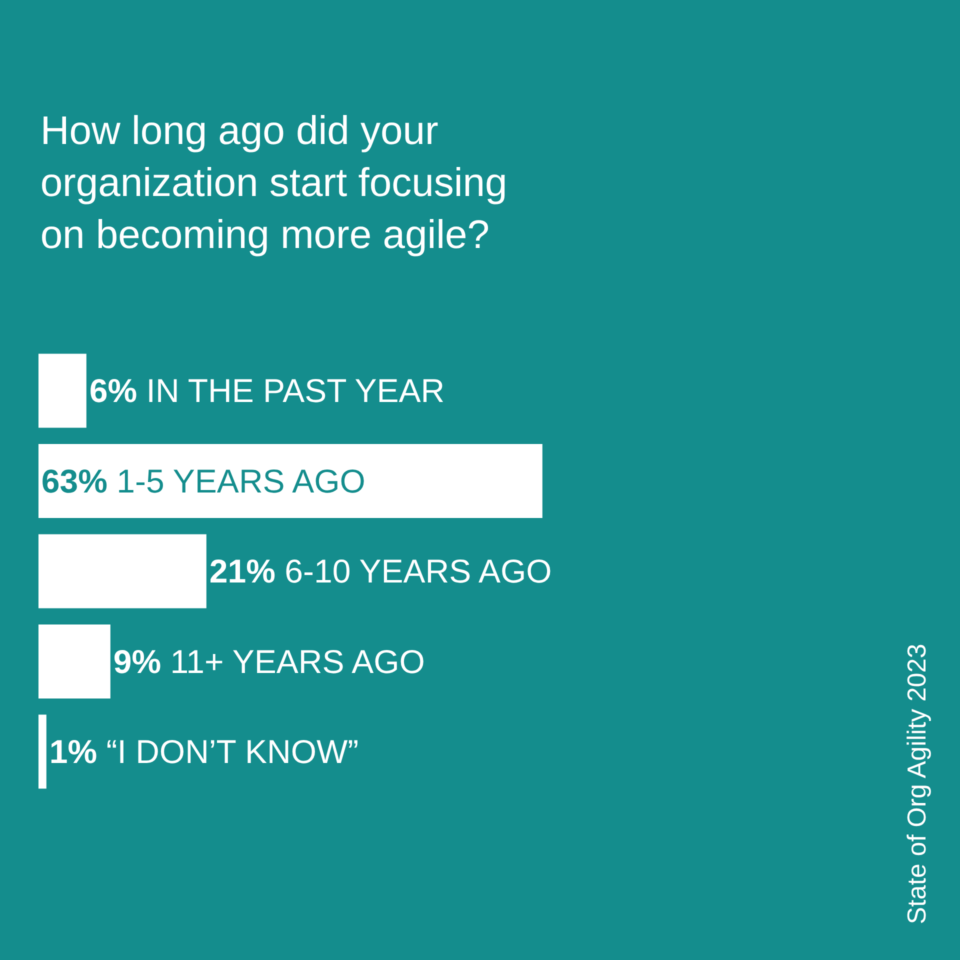  What do you see at coordinates (274, 183) in the screenshot?
I see `chart-title: How long ago did your organization start focusing on becoming more agile?` at bounding box center [274, 183].